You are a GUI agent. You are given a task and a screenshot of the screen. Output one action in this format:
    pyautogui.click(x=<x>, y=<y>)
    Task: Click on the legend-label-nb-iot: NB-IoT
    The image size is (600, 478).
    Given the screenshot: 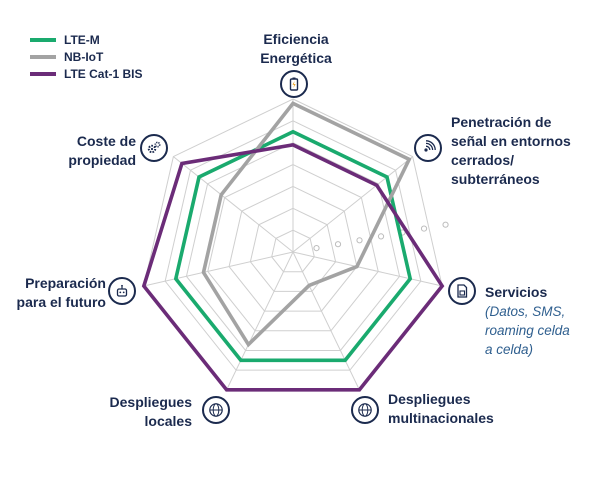 What is the action you would take?
    pyautogui.click(x=84, y=57)
    